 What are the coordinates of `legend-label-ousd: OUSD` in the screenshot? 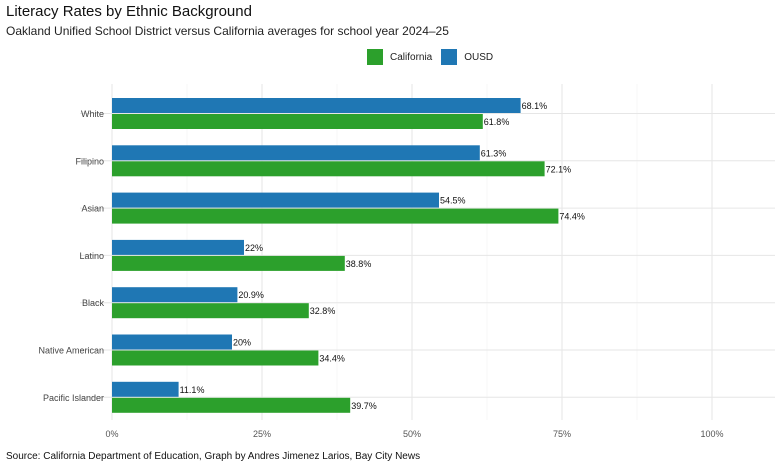 It's located at (479, 57).